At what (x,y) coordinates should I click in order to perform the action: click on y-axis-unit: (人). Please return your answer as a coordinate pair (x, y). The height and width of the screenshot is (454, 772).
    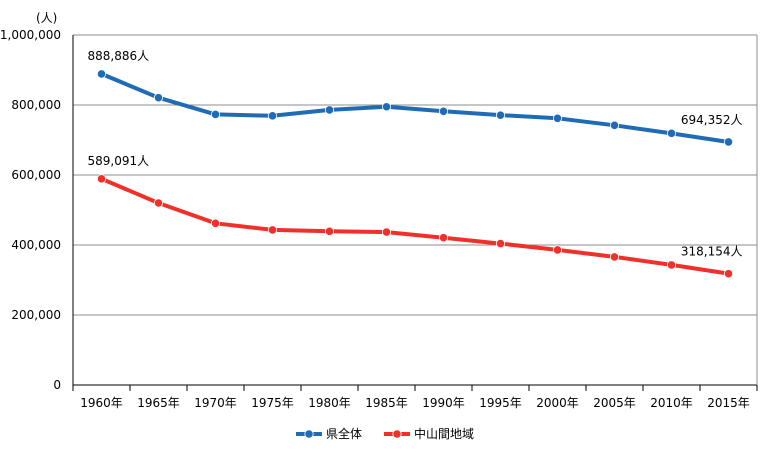
    Looking at the image, I should click on (46, 18).